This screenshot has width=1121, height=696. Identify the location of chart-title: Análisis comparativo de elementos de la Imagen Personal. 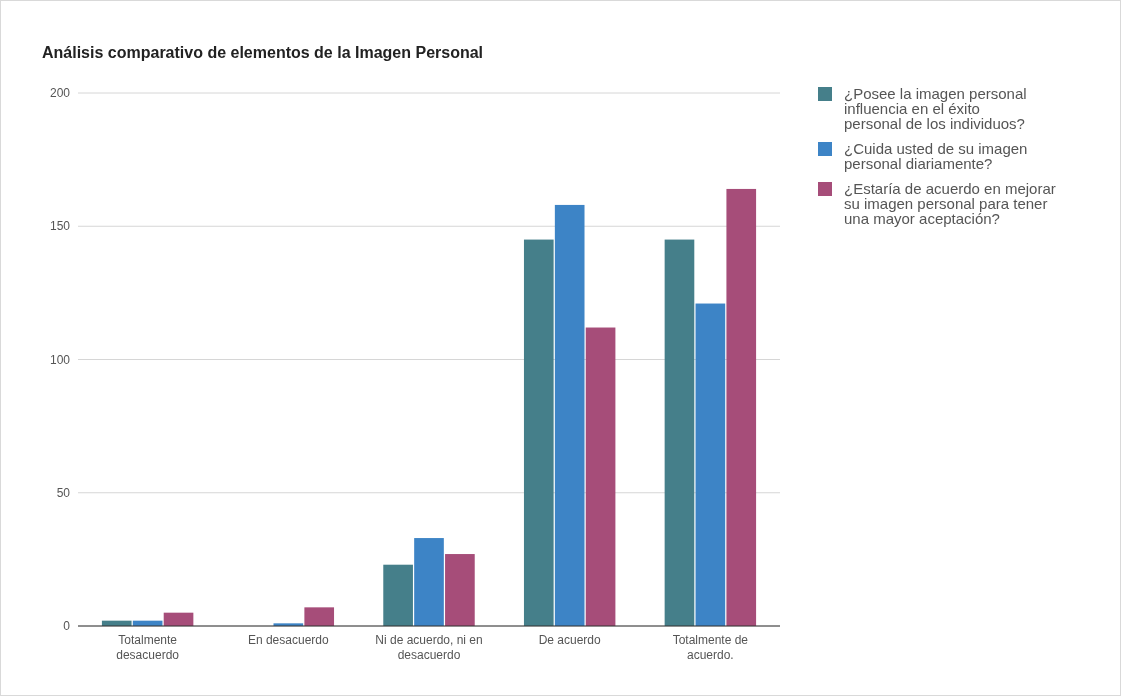
(263, 52).